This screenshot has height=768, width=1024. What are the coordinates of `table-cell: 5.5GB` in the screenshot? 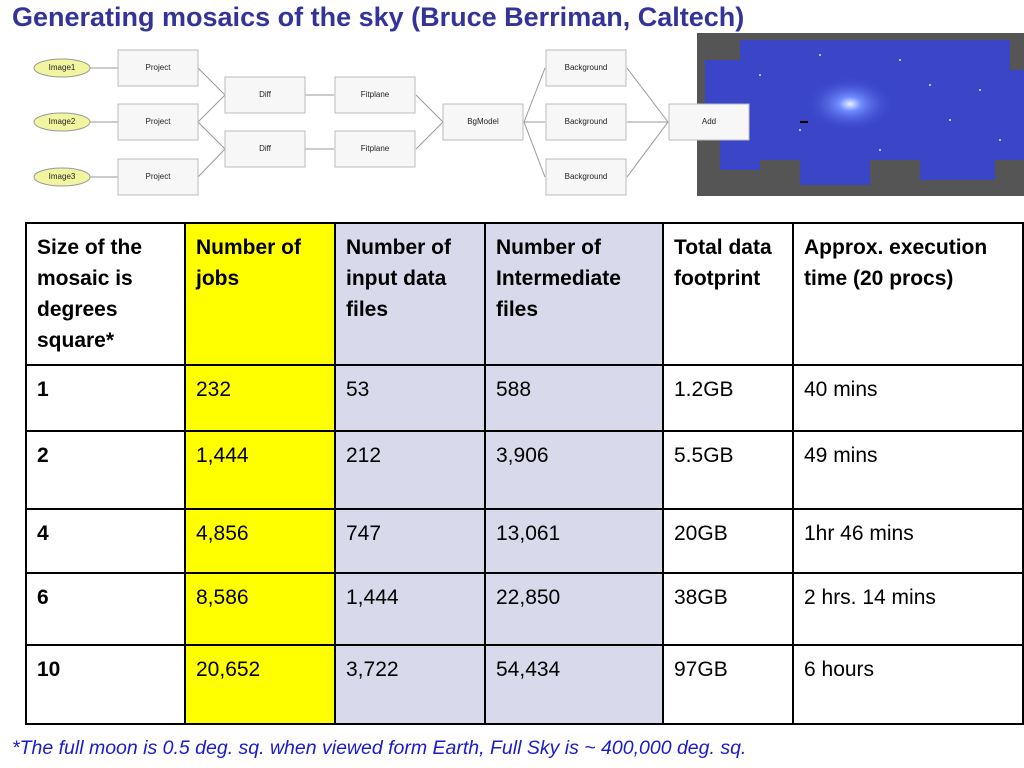 It's located at (728, 470).